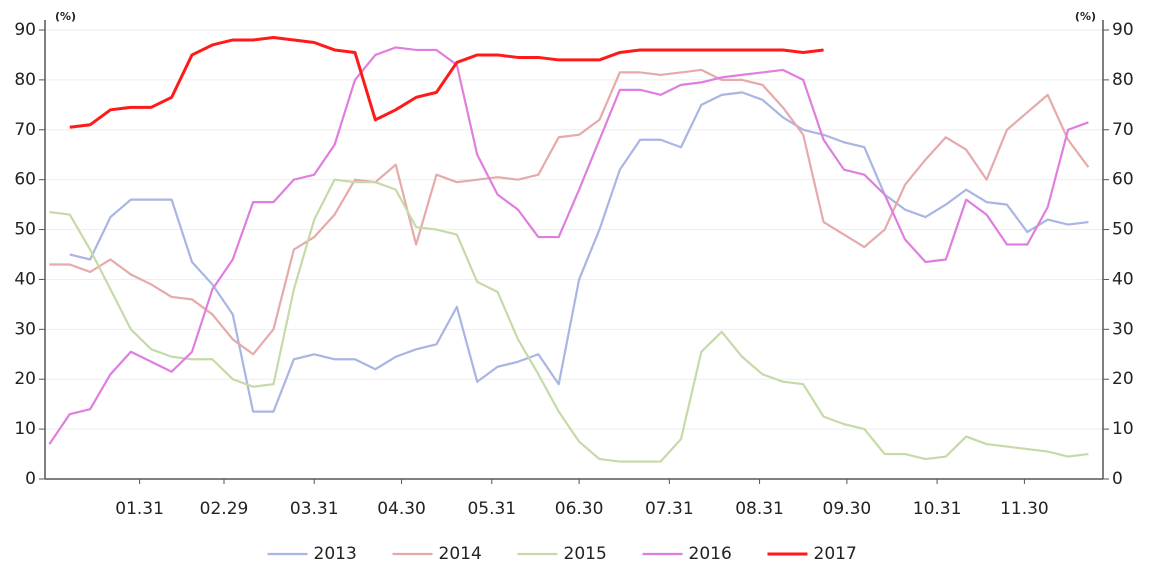 The height and width of the screenshot is (569, 1161). What do you see at coordinates (585, 554) in the screenshot?
I see `legend-label: 2015` at bounding box center [585, 554].